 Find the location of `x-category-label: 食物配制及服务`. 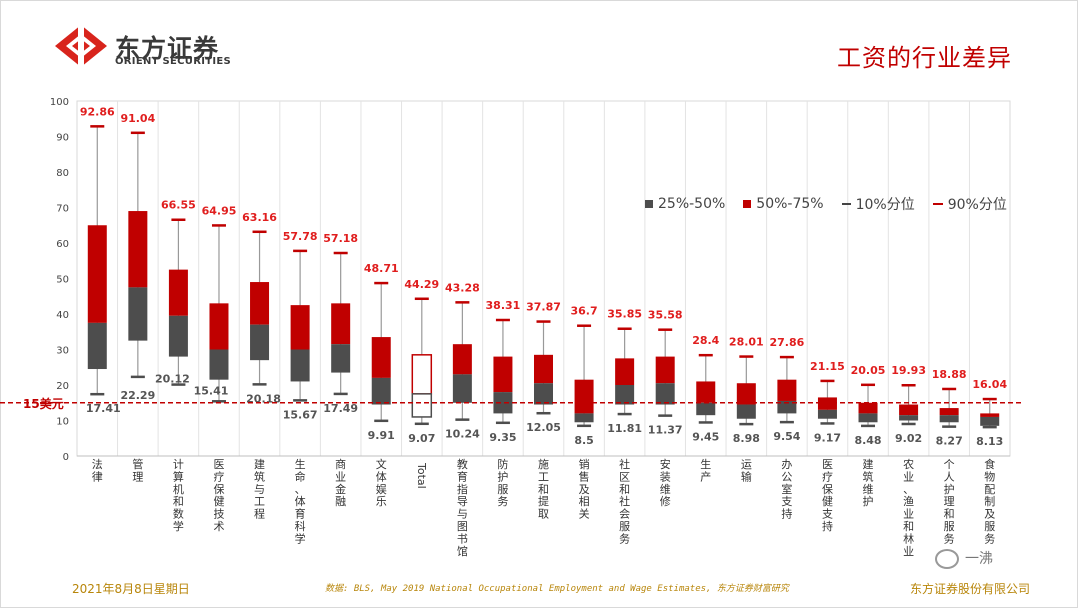

x-category-label: 食物配制及服务 is located at coordinates (989, 501).